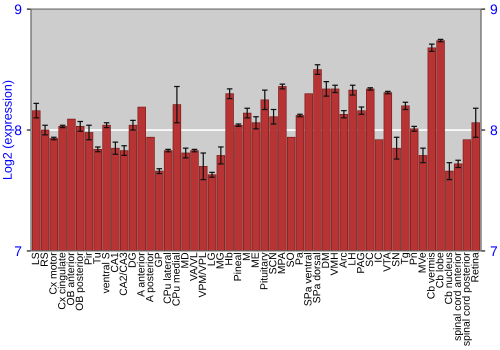  Describe the element at coordinates (474, 267) in the screenshot. I see `x-tick-label: Retina` at that location.